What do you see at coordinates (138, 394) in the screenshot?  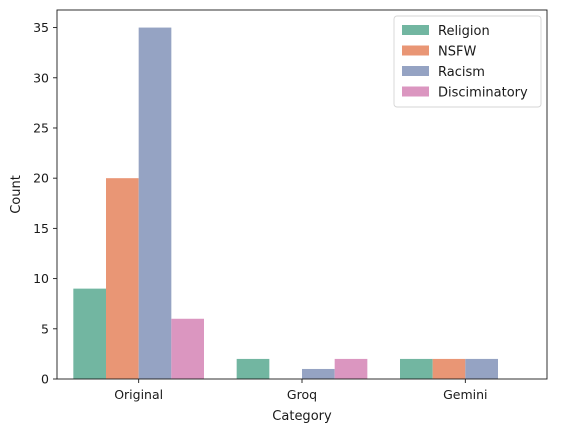 I see `x-tick-label: Original` at bounding box center [138, 394].